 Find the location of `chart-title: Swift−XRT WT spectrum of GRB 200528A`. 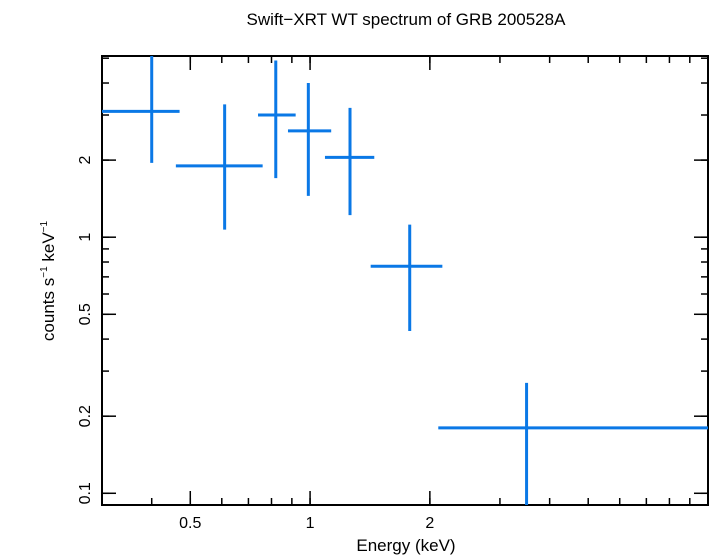

chart-title: Swift−XRT WT spectrum of GRB 200528A is located at coordinates (407, 19).